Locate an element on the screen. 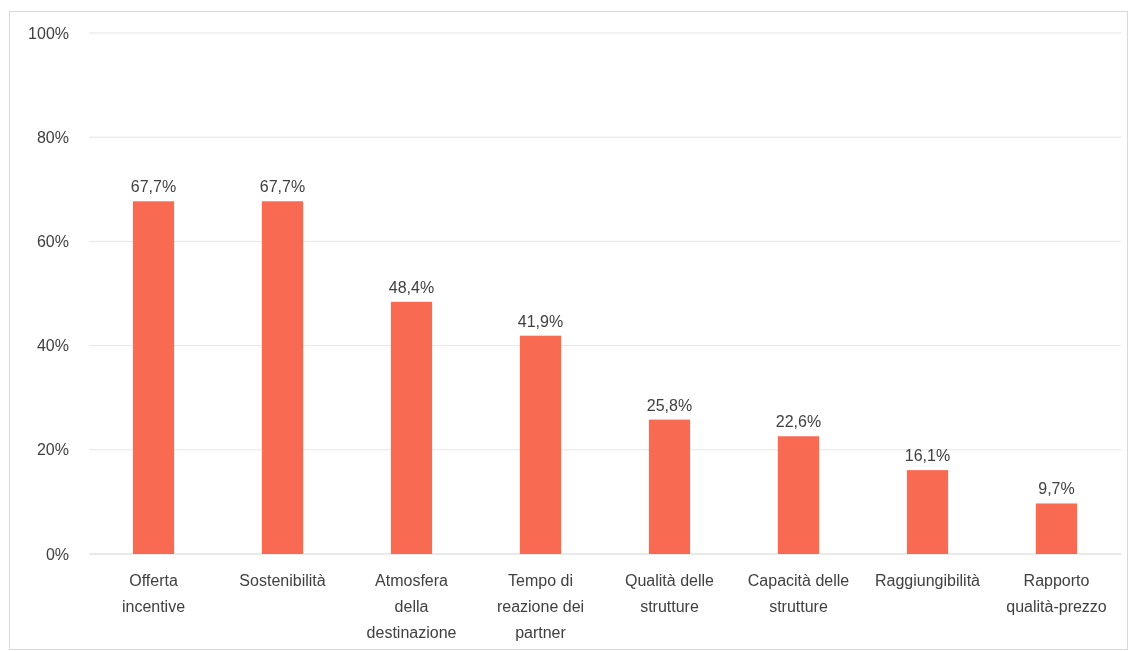  x-tick-label: Qualità delle strutture is located at coordinates (670, 593).